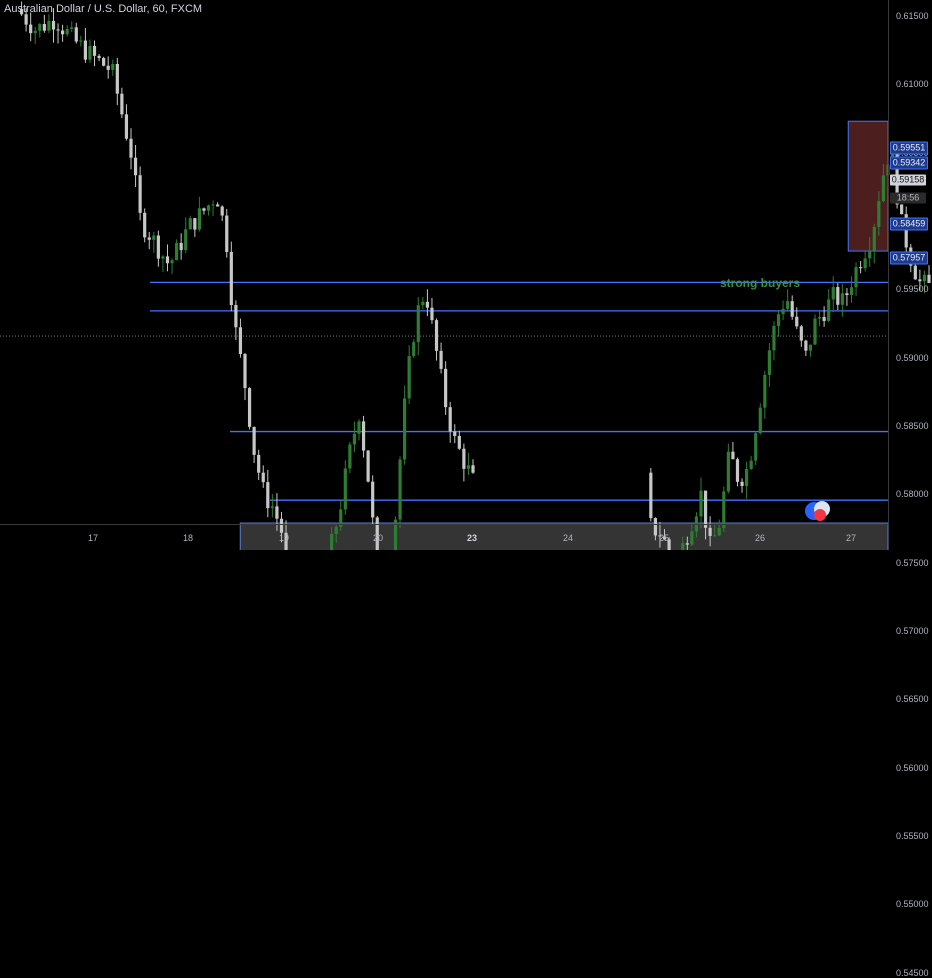 The width and height of the screenshot is (932, 978). Describe the element at coordinates (908, 198) in the screenshot. I see `bar-countdown-tag: 18:56` at that location.